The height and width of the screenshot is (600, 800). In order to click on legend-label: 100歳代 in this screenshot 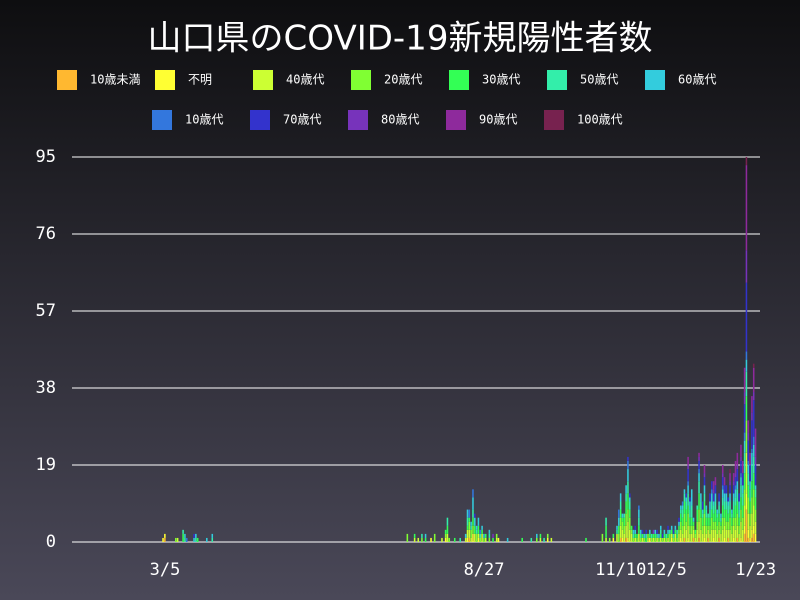, I will do `click(600, 120)`.